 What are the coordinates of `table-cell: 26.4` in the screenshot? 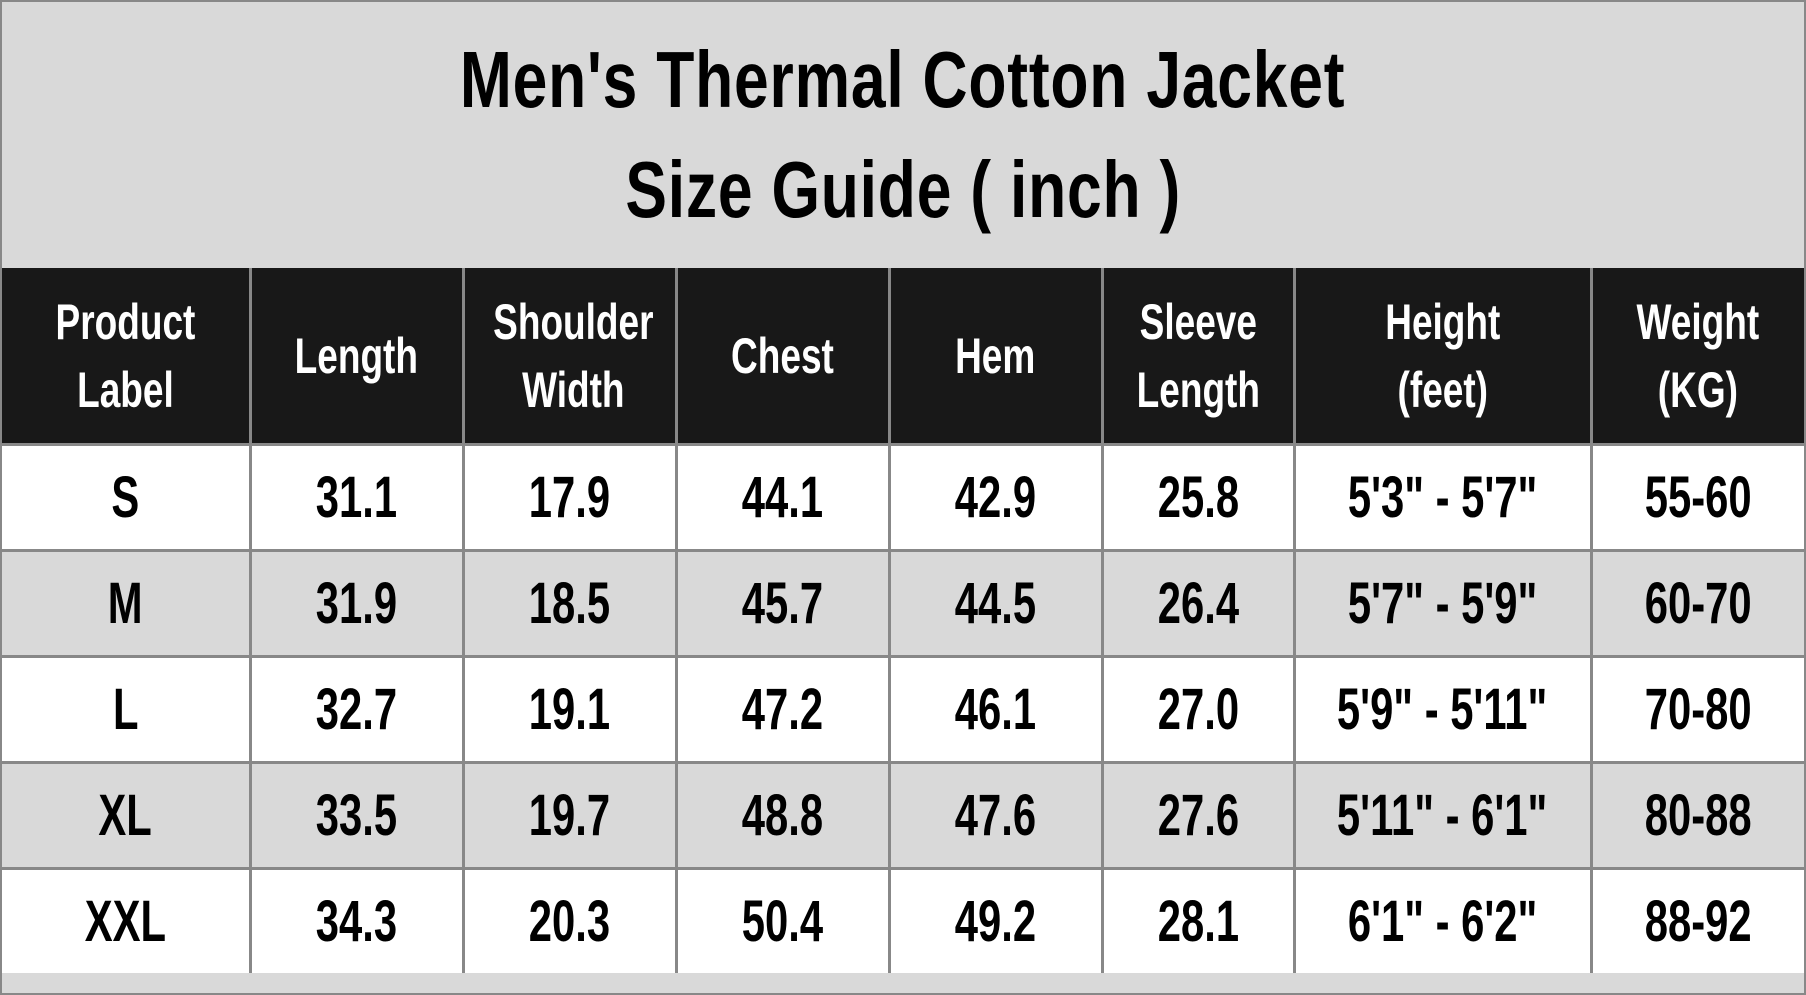 It's located at (1198, 603).